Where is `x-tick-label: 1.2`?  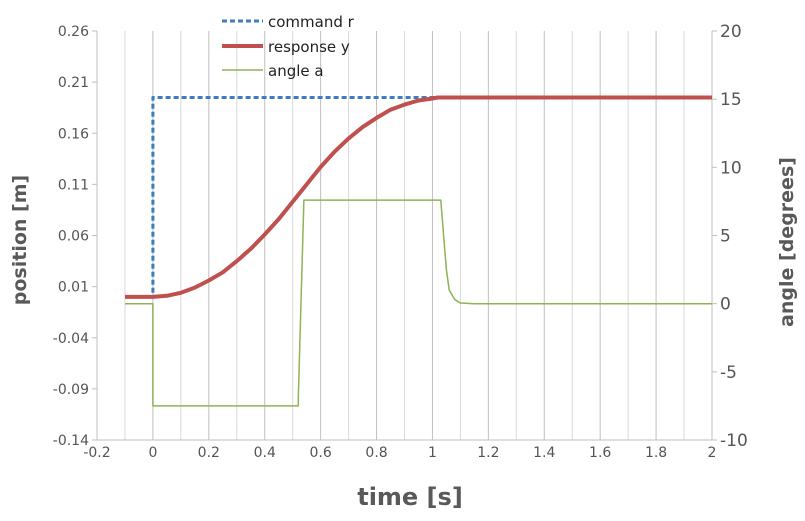
x-tick-label: 1.2 is located at coordinates (488, 453).